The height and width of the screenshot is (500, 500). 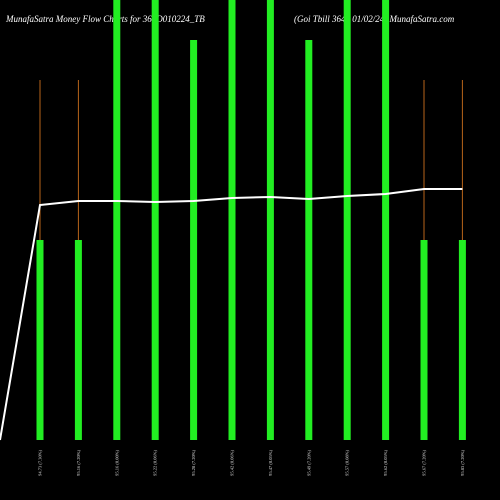 I want to click on x-tick-label: 95.83 (7.20%), so click(x=462, y=463).